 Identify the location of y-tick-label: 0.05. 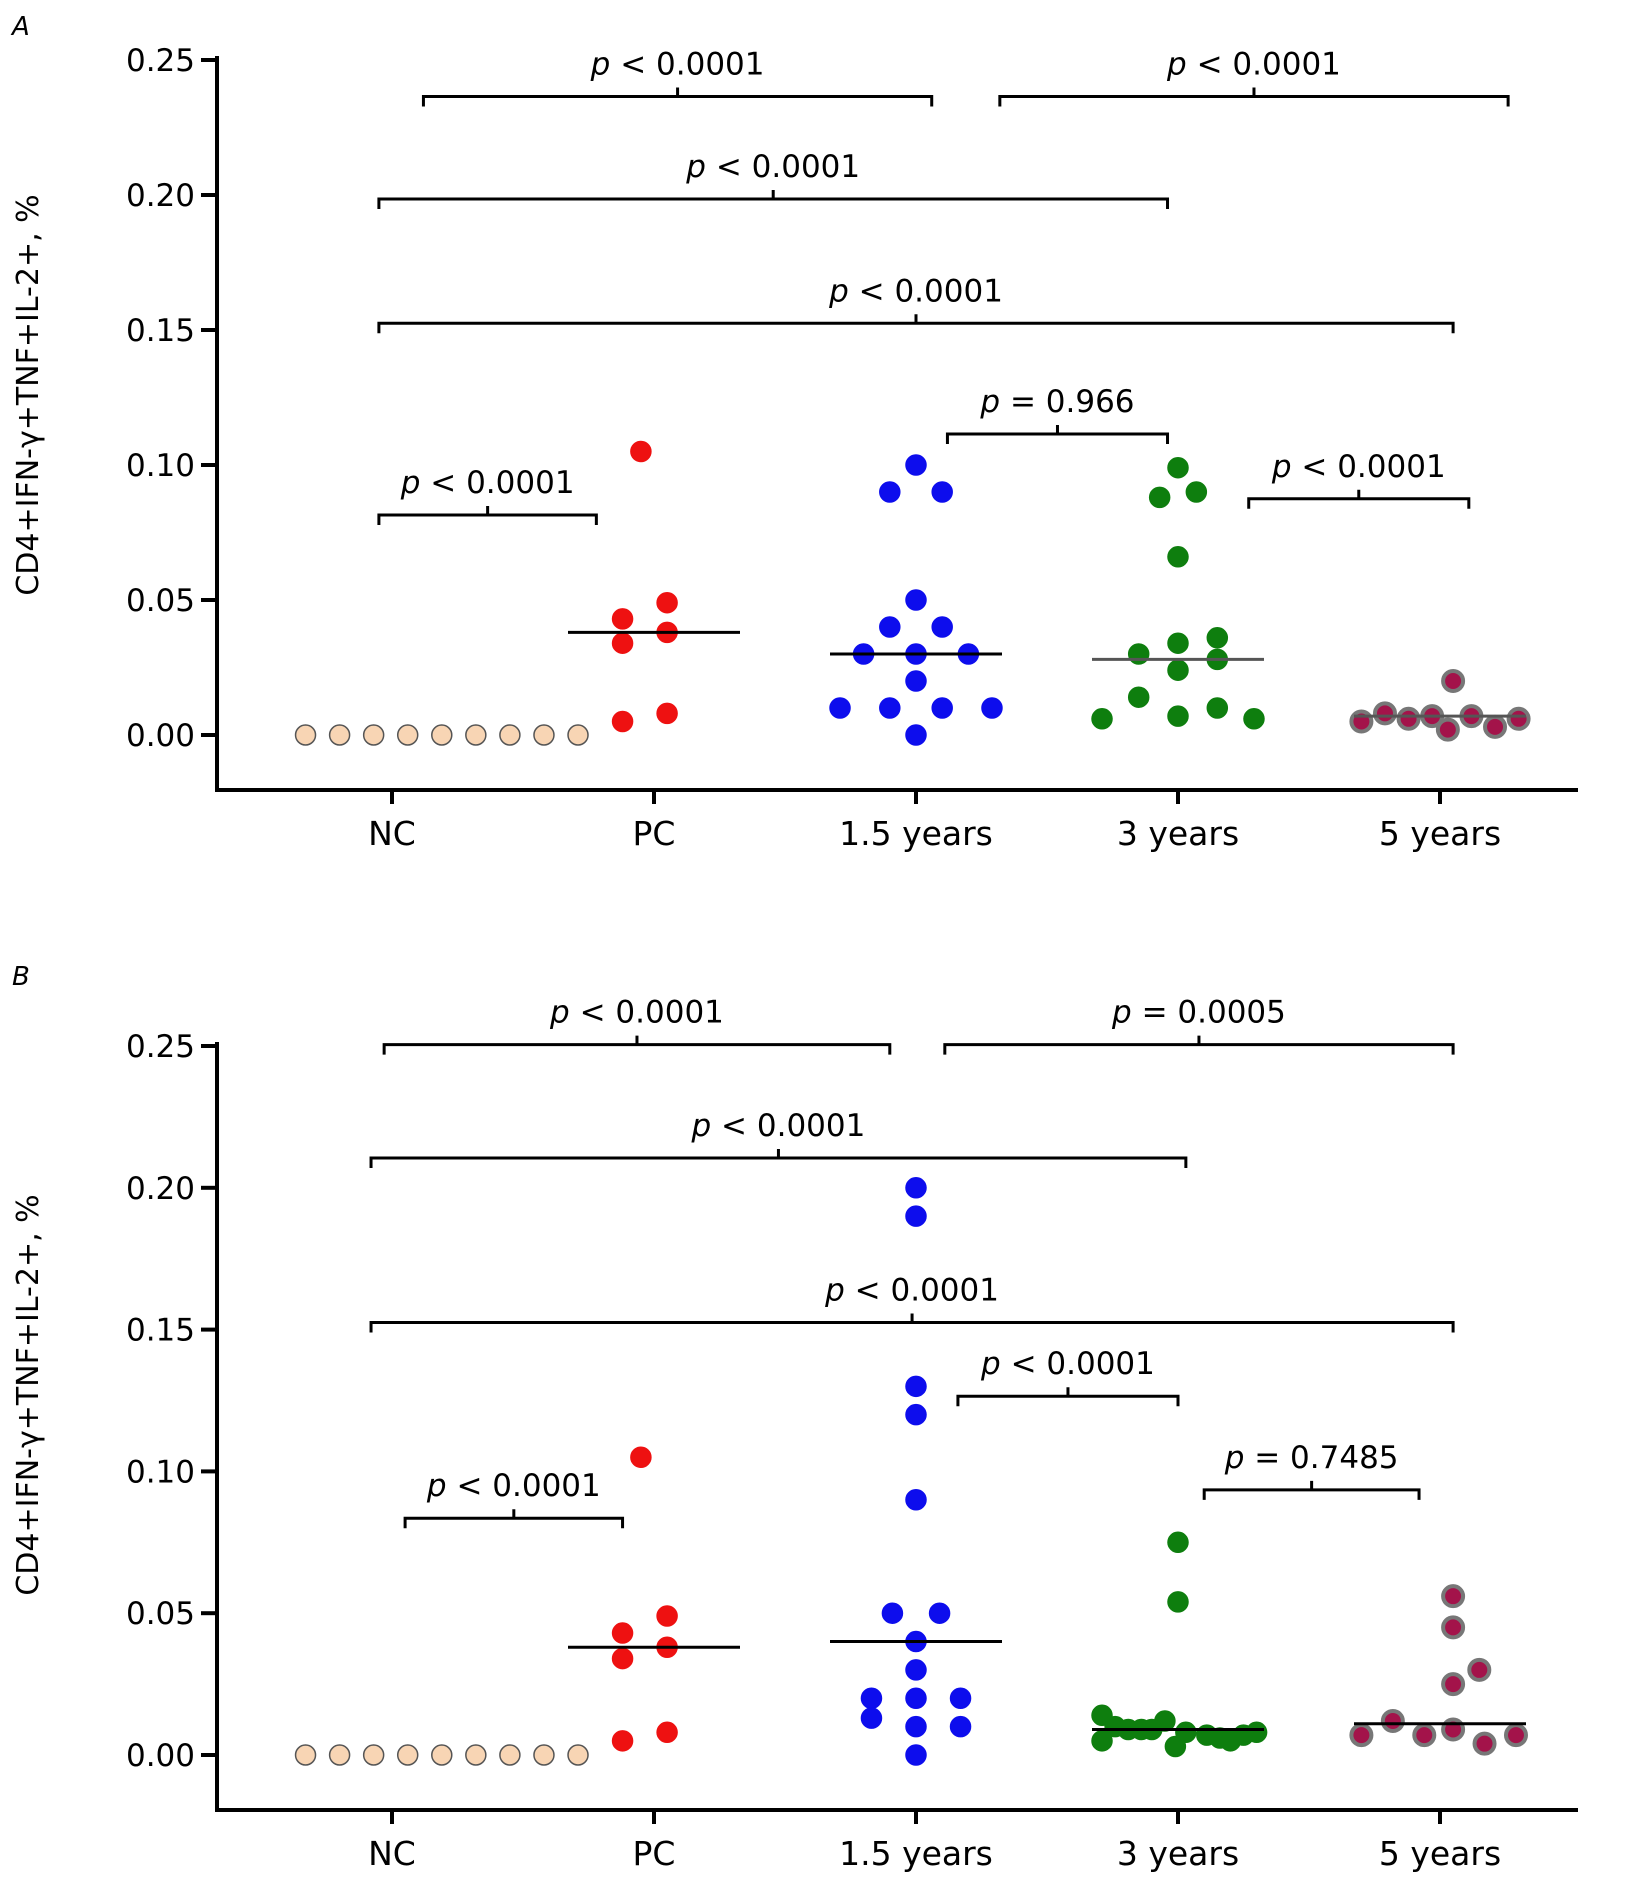
(160, 601).